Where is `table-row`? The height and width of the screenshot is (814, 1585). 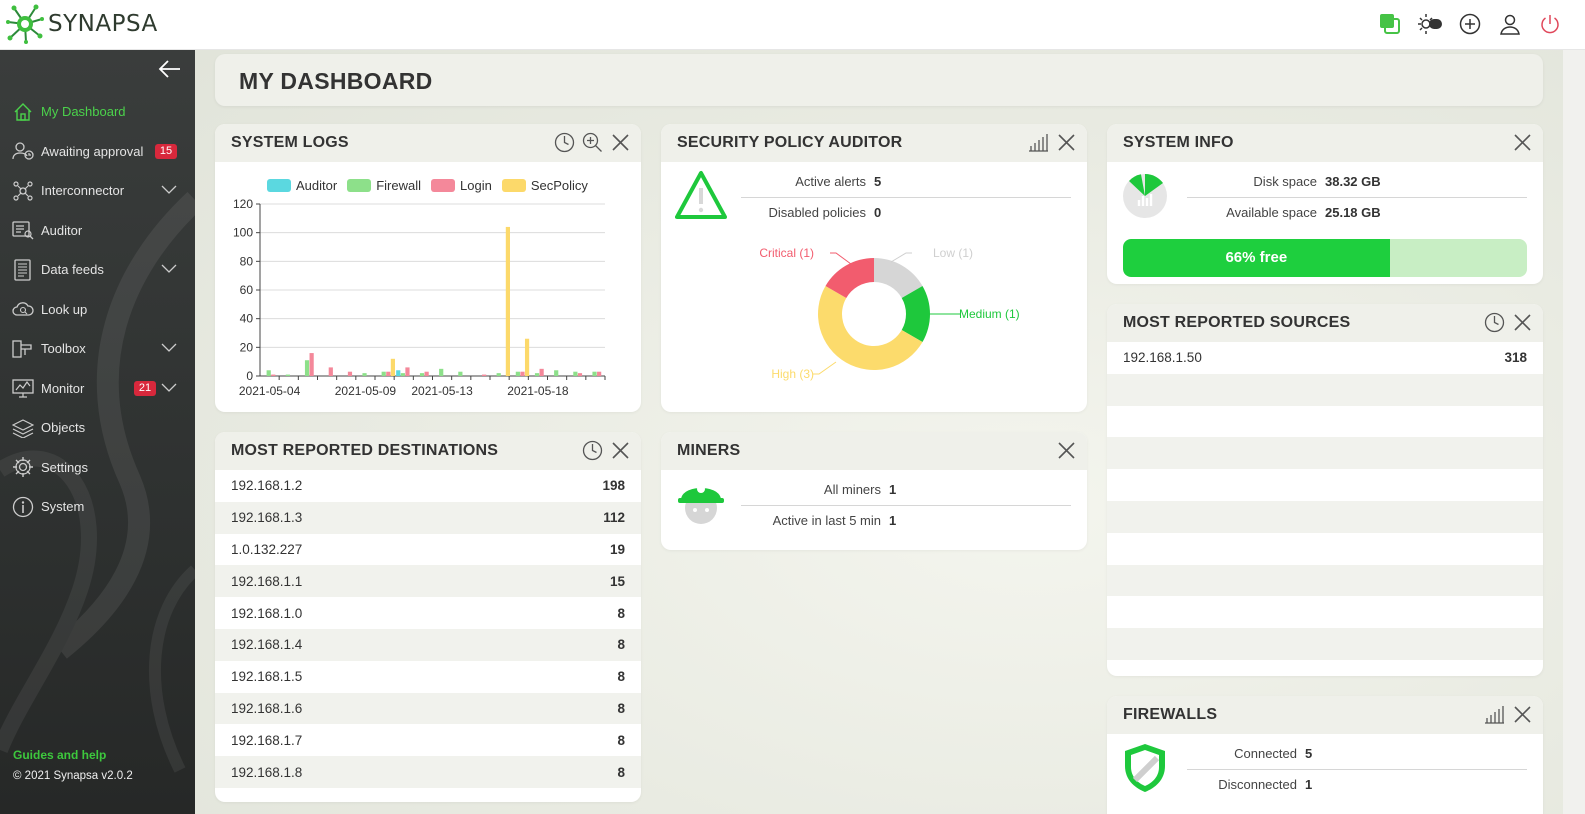
table-row is located at coordinates (1325, 549).